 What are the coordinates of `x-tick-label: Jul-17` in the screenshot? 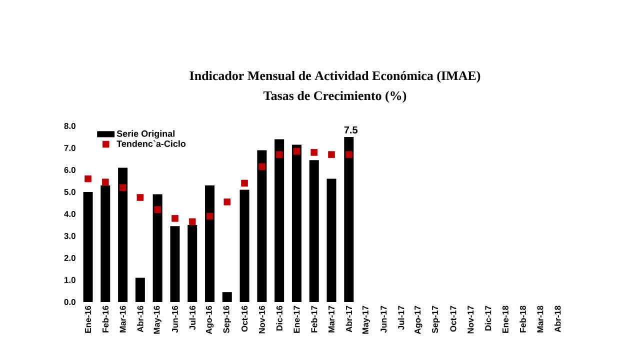 It's located at (401, 318).